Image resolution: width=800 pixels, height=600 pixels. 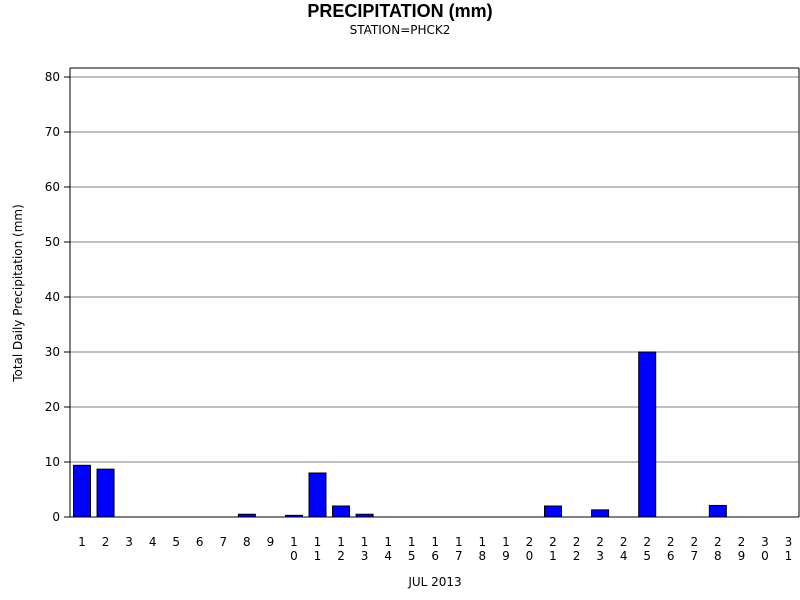 What do you see at coordinates (52, 407) in the screenshot?
I see `y-tick-label: 20` at bounding box center [52, 407].